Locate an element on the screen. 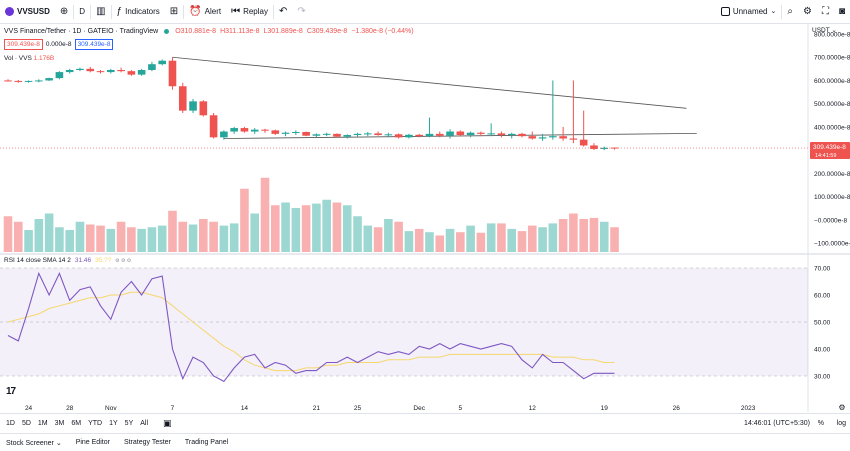  tab-trading-panel: Trading Panel is located at coordinates (206, 442).